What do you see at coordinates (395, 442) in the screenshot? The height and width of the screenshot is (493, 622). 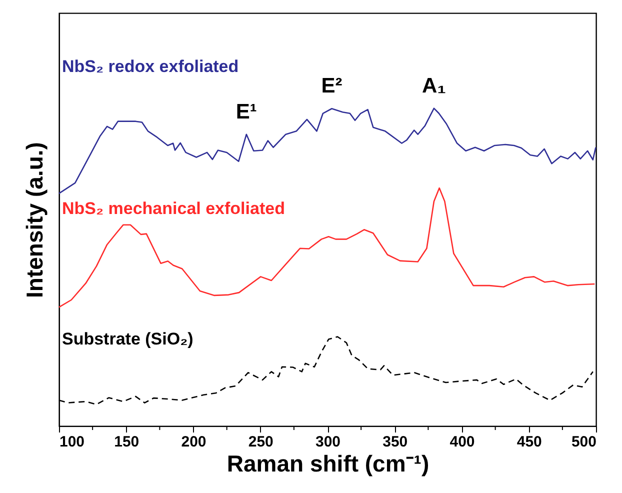 I see `x-tick-label: 350` at bounding box center [395, 442].